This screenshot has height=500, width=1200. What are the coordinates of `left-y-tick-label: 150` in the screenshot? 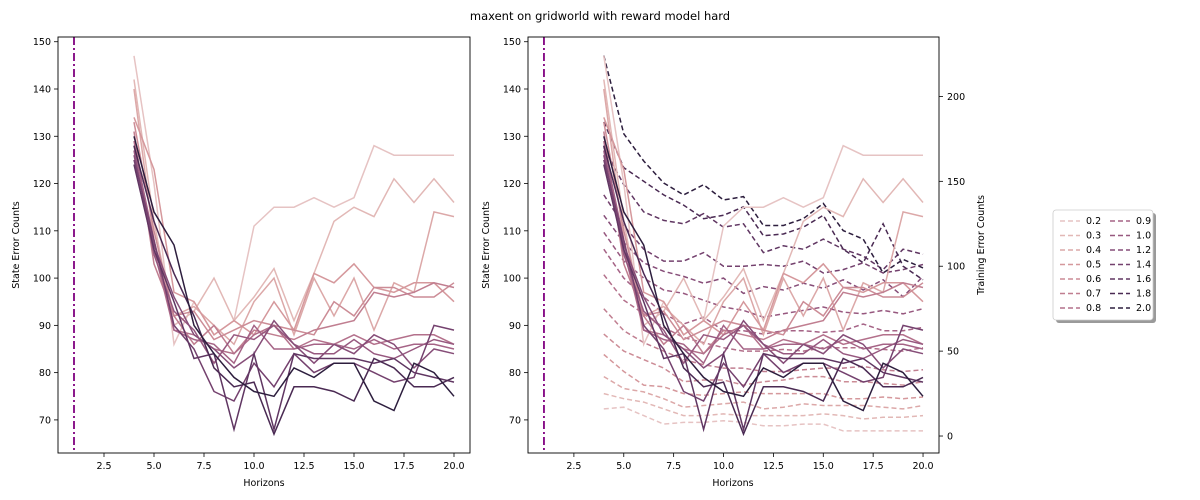 It's located at (42, 42).